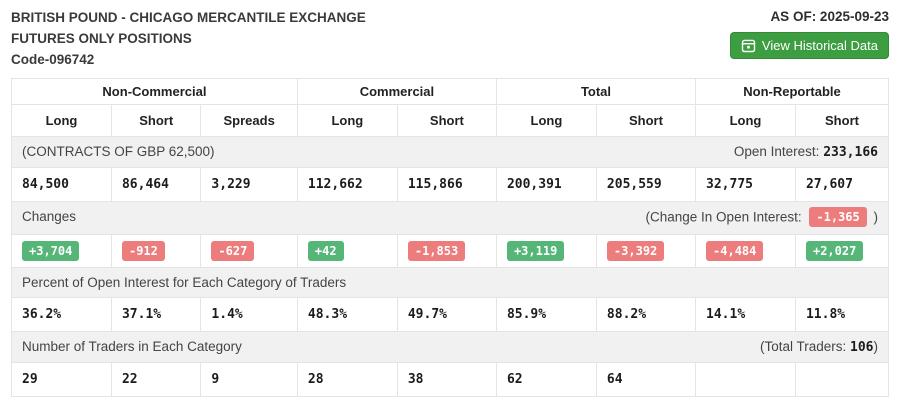  I want to click on change-badge: -627, so click(233, 251).